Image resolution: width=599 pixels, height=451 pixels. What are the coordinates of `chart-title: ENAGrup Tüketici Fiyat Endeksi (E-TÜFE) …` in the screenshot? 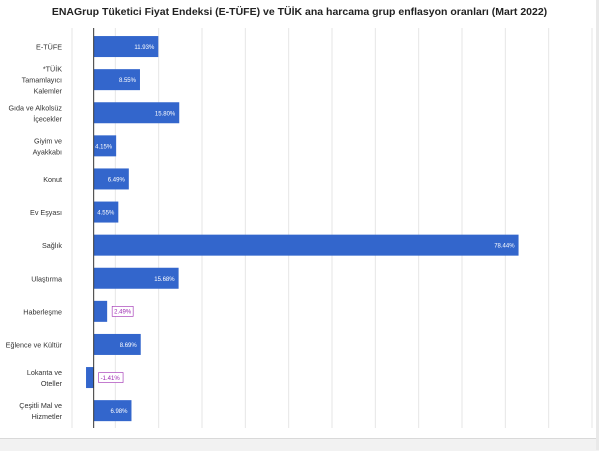 It's located at (299, 12).